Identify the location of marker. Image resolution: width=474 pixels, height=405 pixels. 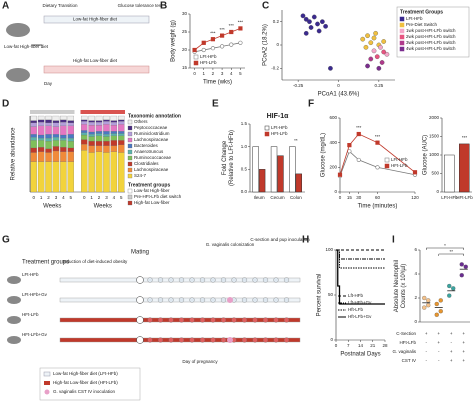
(194, 50).